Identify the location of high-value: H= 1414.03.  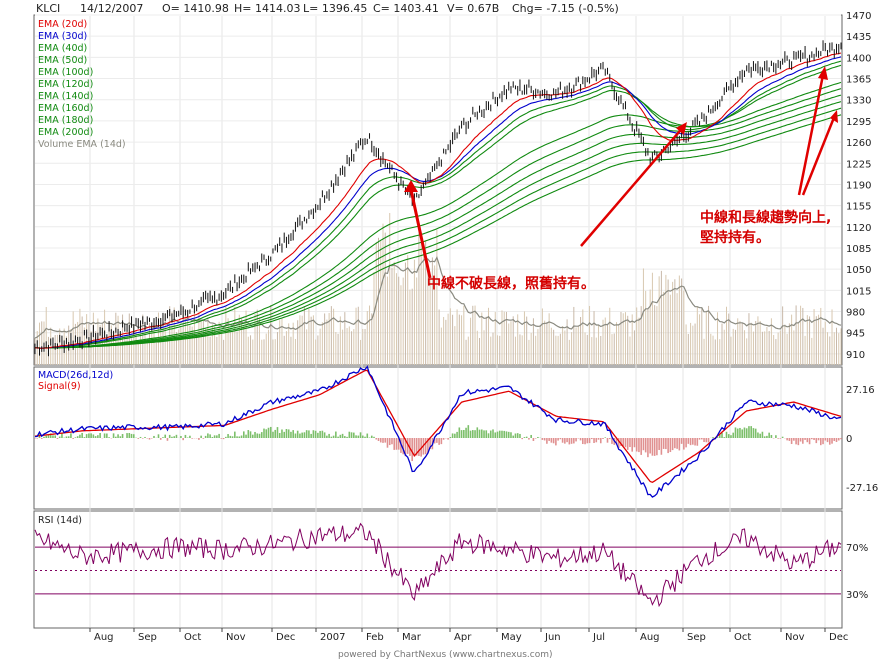
(267, 8).